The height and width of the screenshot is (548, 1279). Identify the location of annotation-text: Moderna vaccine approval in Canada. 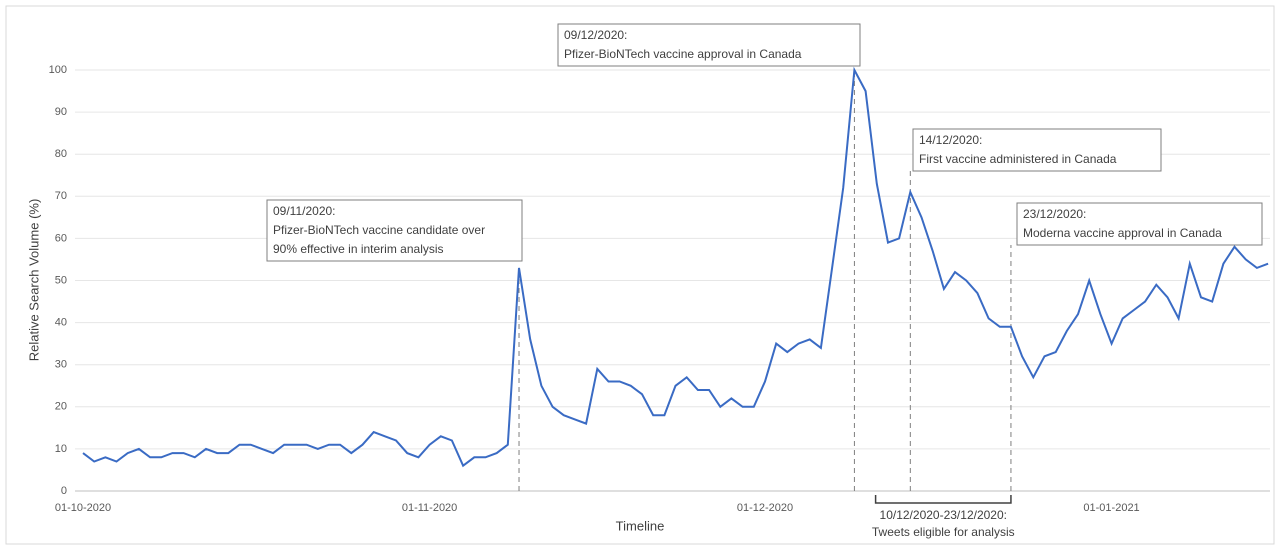
(1122, 233).